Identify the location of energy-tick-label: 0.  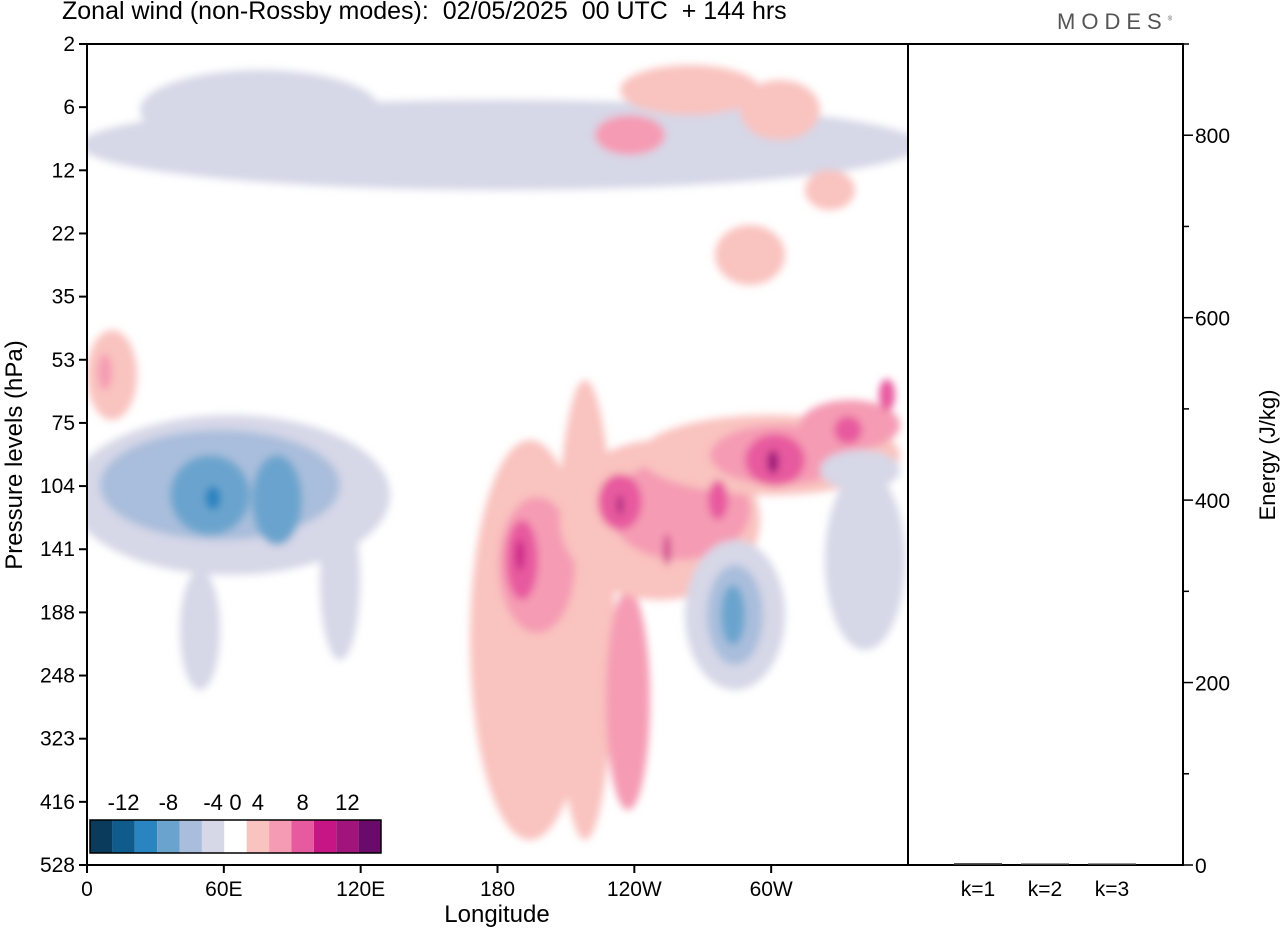
(1201, 866).